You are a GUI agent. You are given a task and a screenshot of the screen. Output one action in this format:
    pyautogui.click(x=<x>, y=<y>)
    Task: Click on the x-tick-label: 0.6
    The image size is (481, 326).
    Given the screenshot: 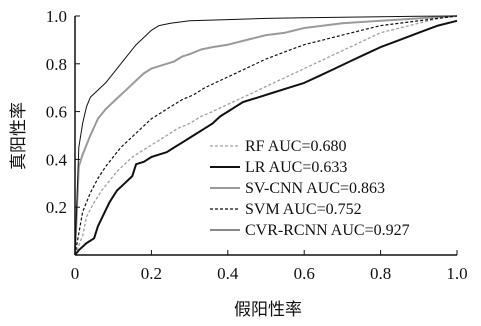 What is the action you would take?
    pyautogui.click(x=304, y=273)
    